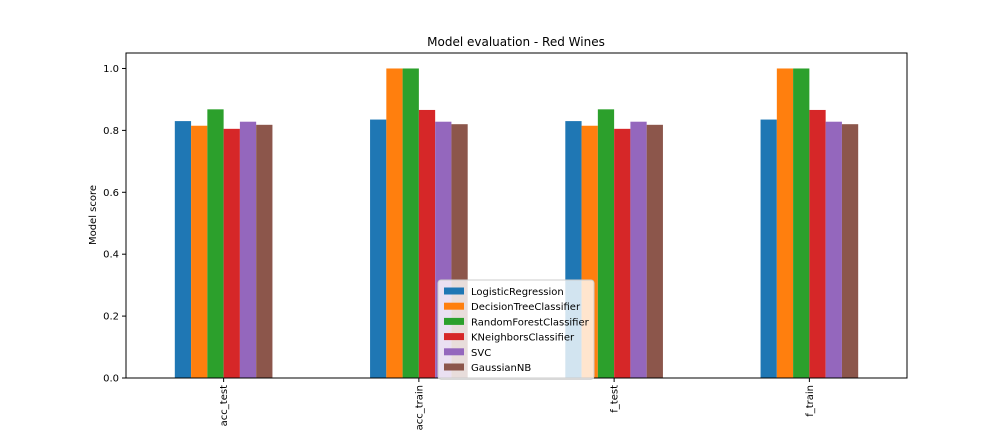  What do you see at coordinates (183, 249) in the screenshot?
I see `bar-LogisticRegression-acc_test` at bounding box center [183, 249].